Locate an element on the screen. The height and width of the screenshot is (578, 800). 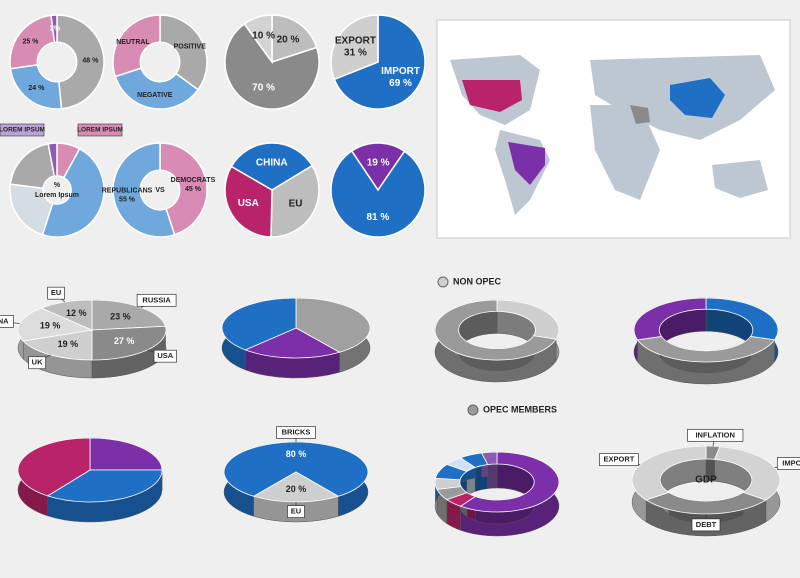
slice-label: 70 % is located at coordinates (263, 88).